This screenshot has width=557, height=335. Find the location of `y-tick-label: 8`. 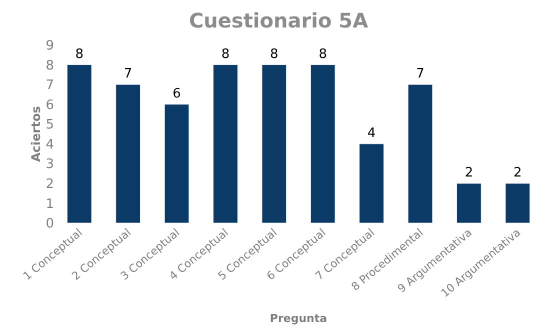

y-tick-label: 8 is located at coordinates (50, 66).